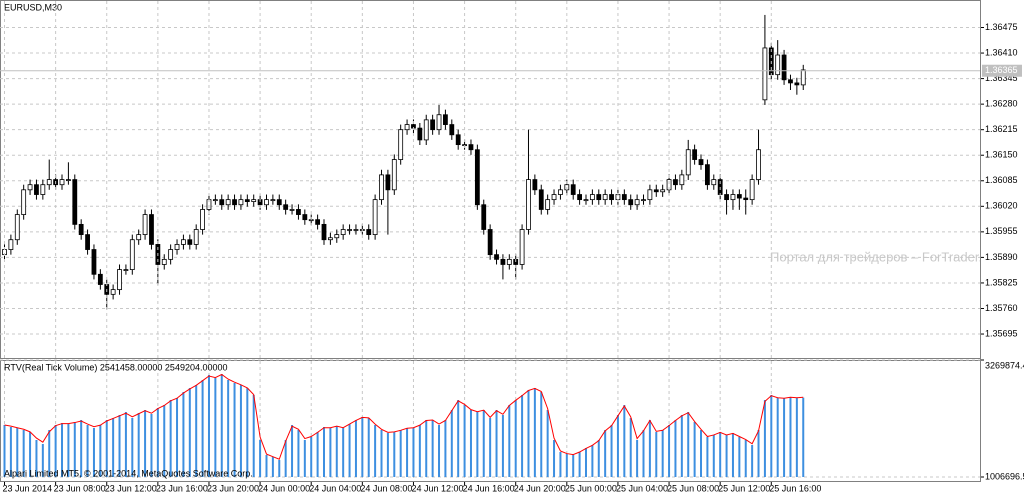 This screenshot has height=502, width=1024. I want to click on y-tick-label: 1.35890, so click(1001, 257).